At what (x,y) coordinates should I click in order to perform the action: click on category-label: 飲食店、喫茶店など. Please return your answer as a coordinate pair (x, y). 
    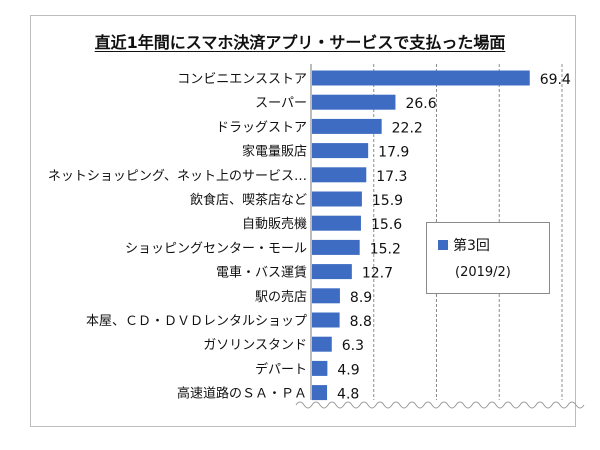
    Looking at the image, I should click on (248, 200).